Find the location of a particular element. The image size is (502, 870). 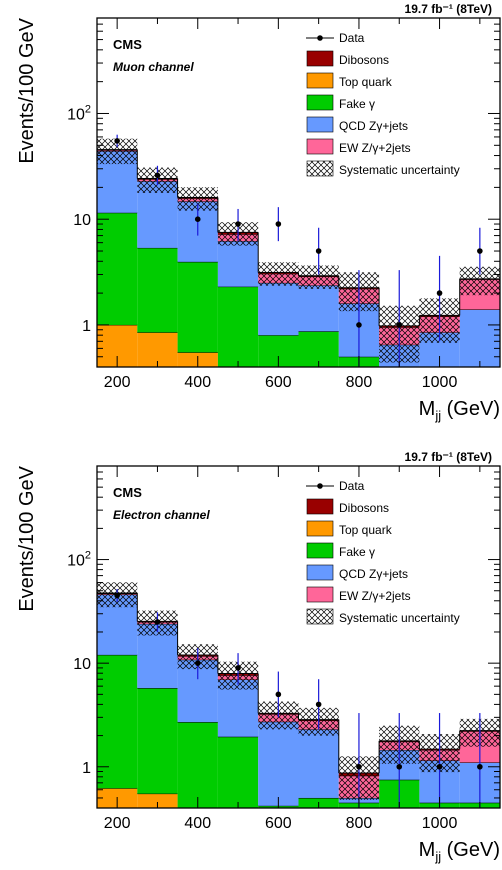

bar-top-quark is located at coordinates (157, 800).